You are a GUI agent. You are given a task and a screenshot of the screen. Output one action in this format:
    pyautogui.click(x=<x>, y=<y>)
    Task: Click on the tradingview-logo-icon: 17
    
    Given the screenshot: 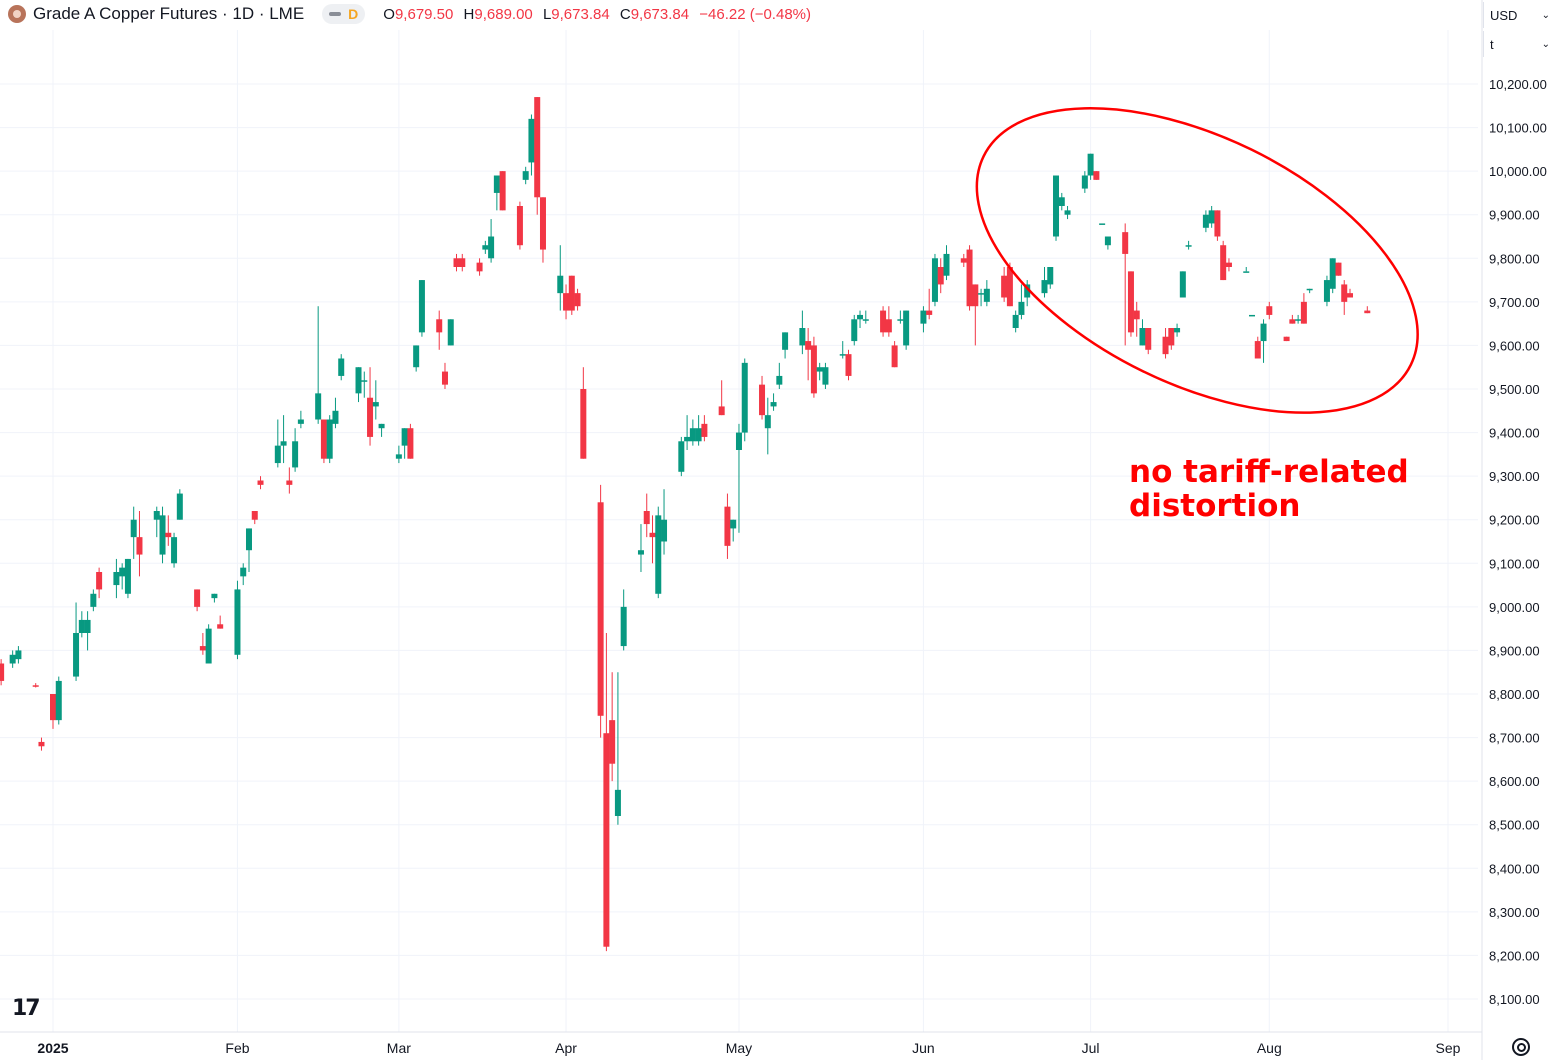 What is the action you would take?
    pyautogui.click(x=26, y=1008)
    